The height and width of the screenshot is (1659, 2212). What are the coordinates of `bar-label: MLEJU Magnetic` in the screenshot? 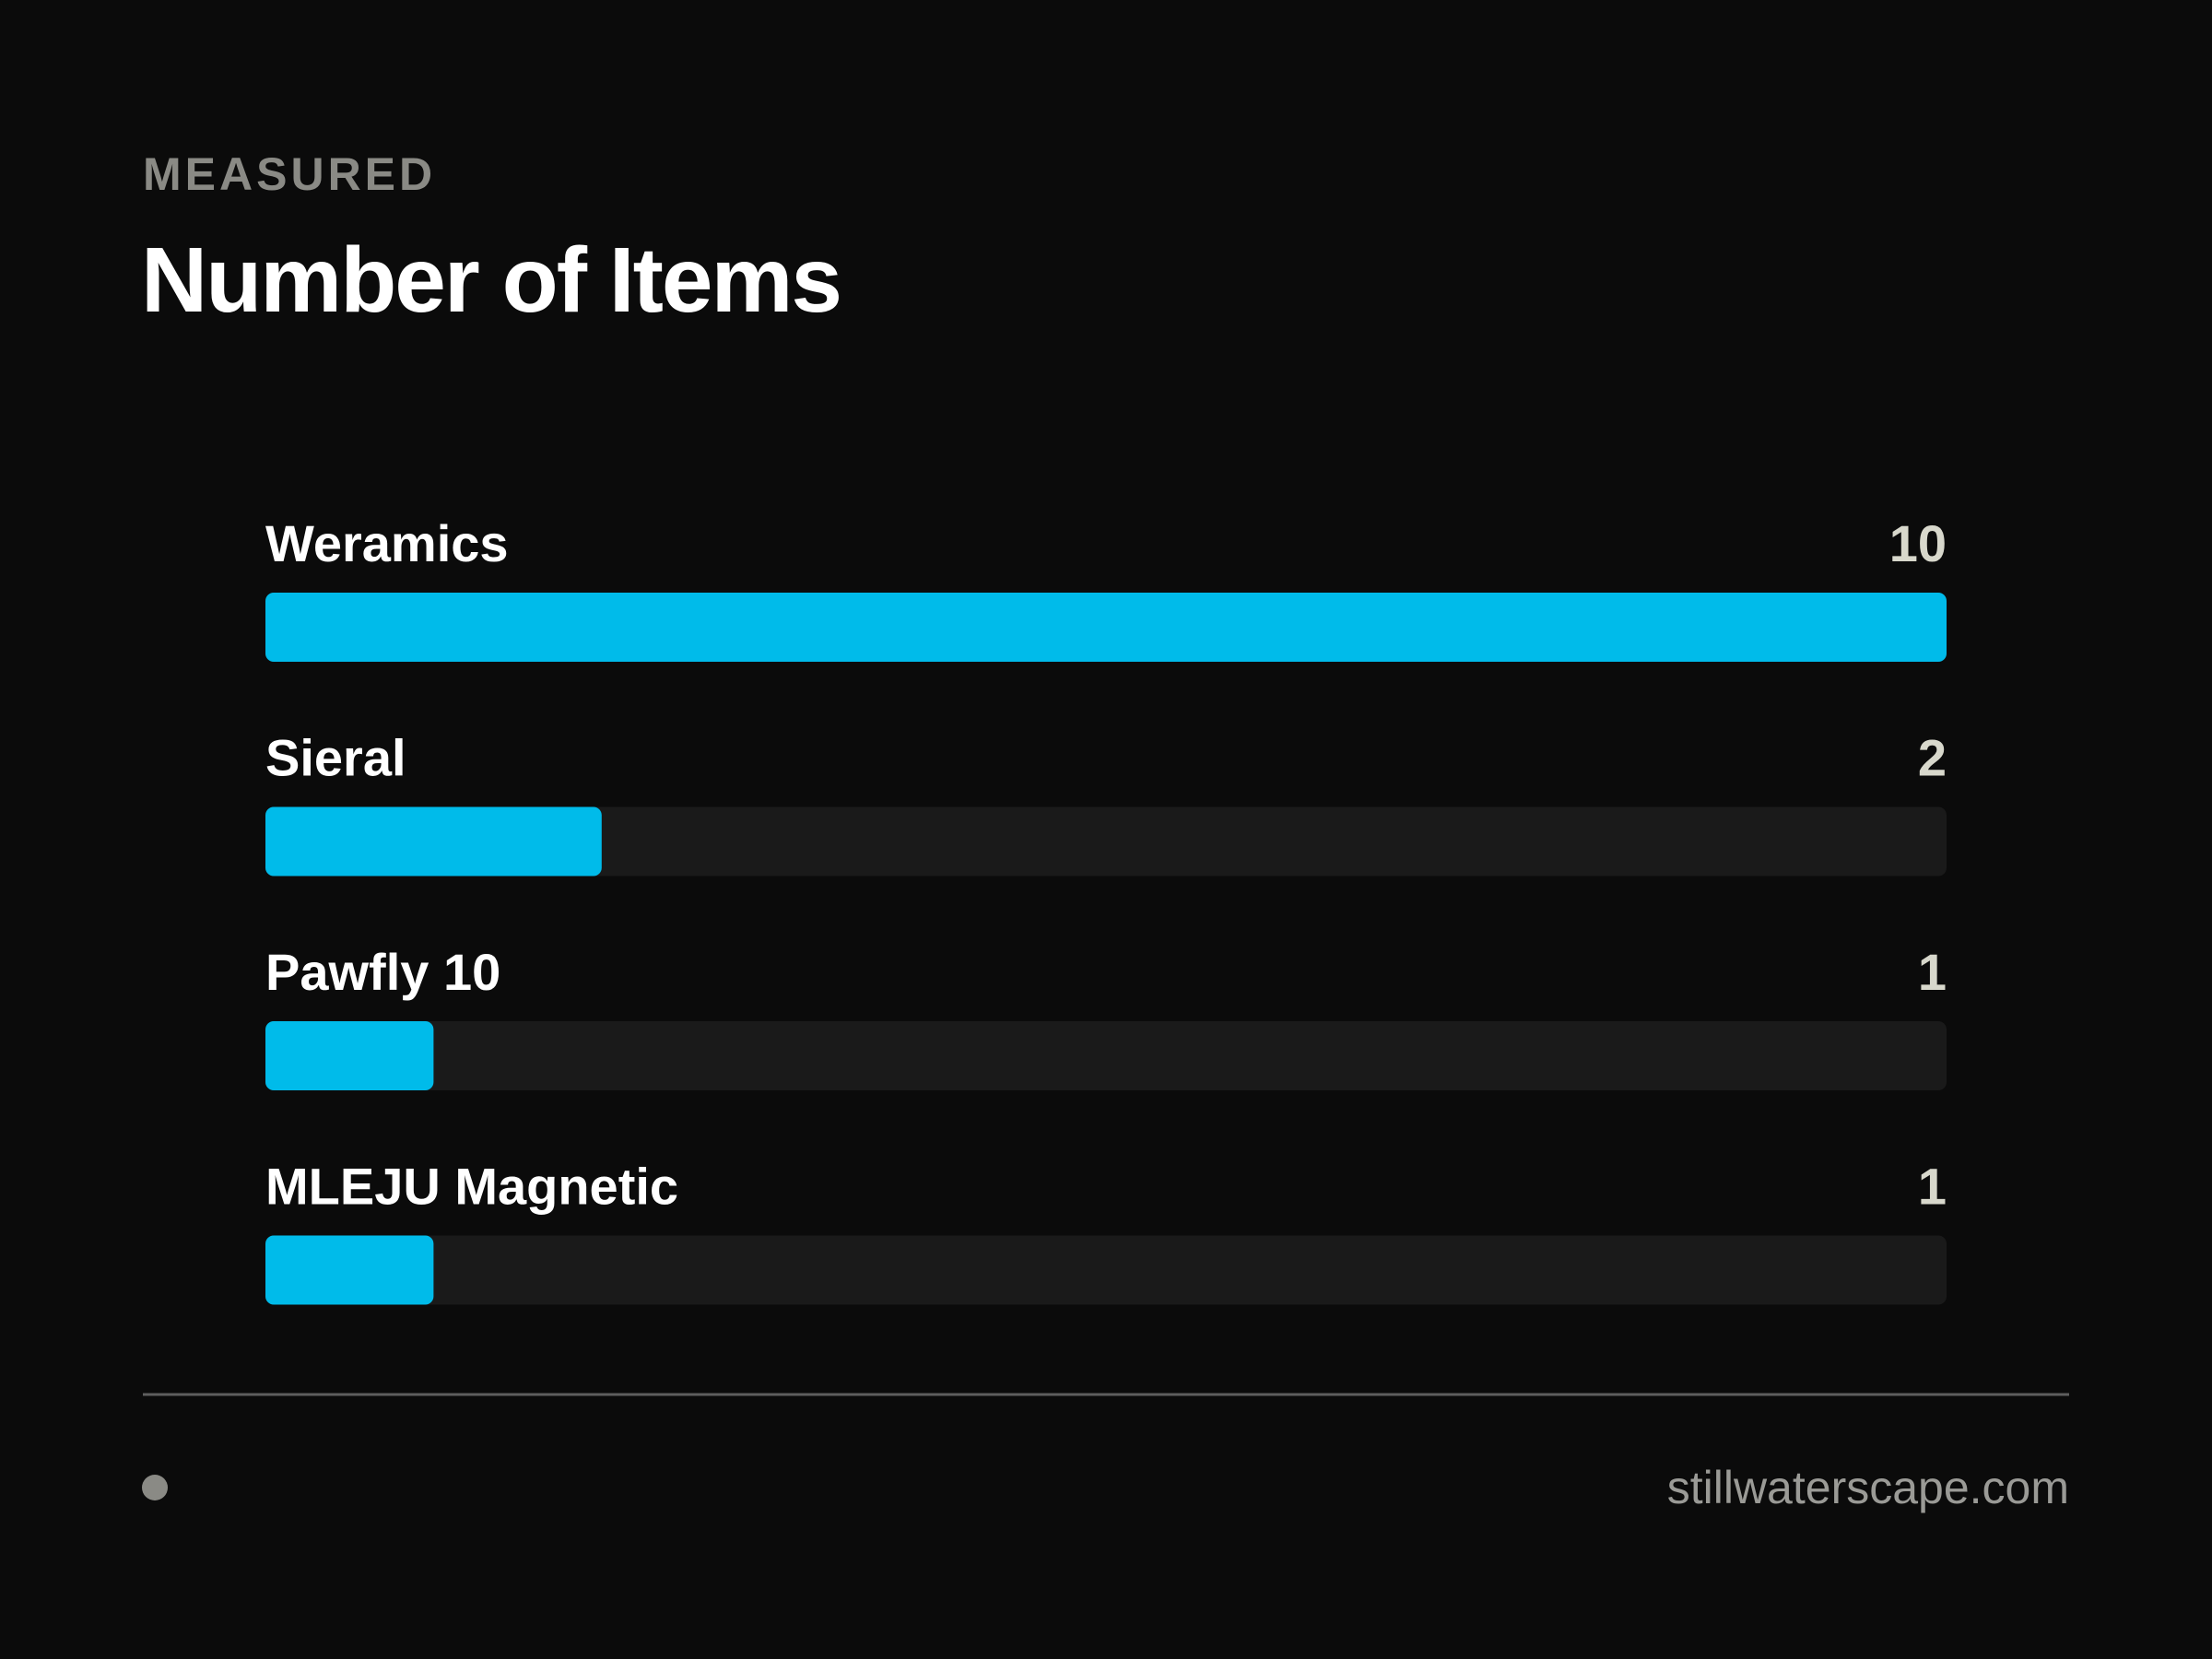 It's located at (471, 1187).